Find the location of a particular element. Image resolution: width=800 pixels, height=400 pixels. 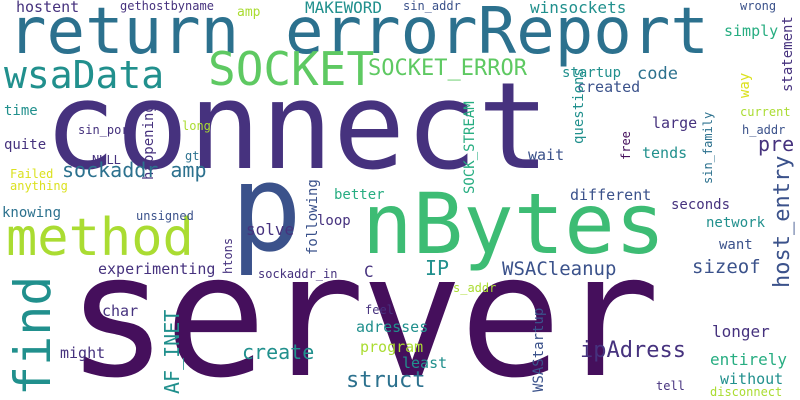

word: errorReport is located at coordinates (497, 34).